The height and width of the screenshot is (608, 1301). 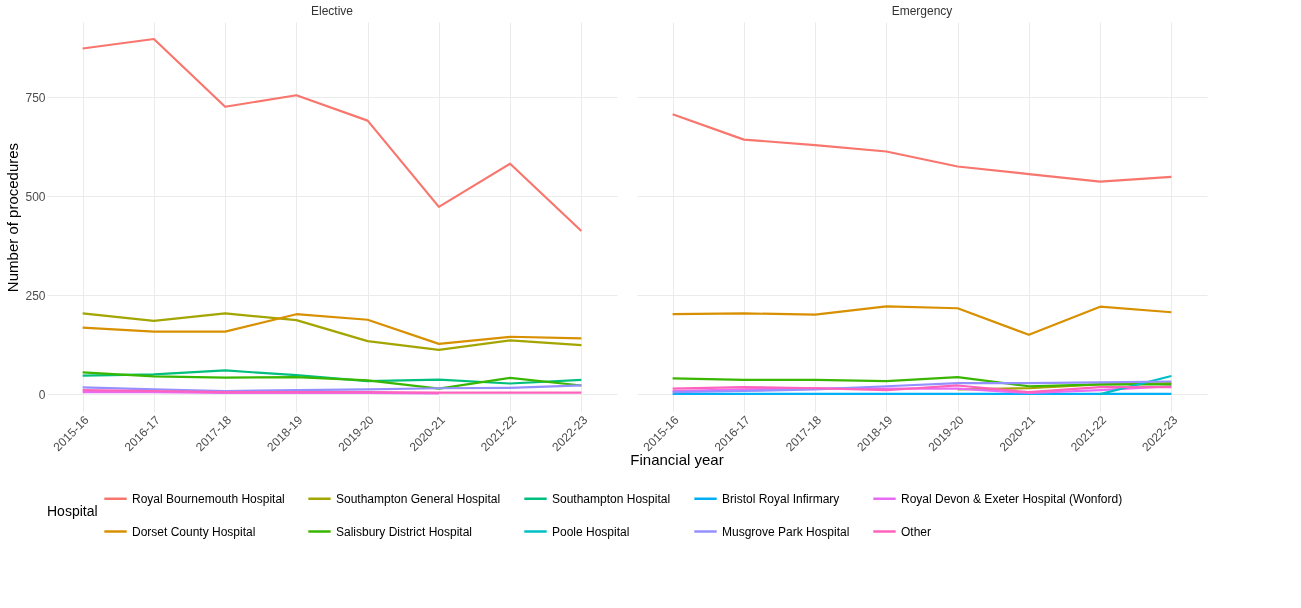 What do you see at coordinates (194, 531) in the screenshot?
I see `legend-label: Dorset County Hospital` at bounding box center [194, 531].